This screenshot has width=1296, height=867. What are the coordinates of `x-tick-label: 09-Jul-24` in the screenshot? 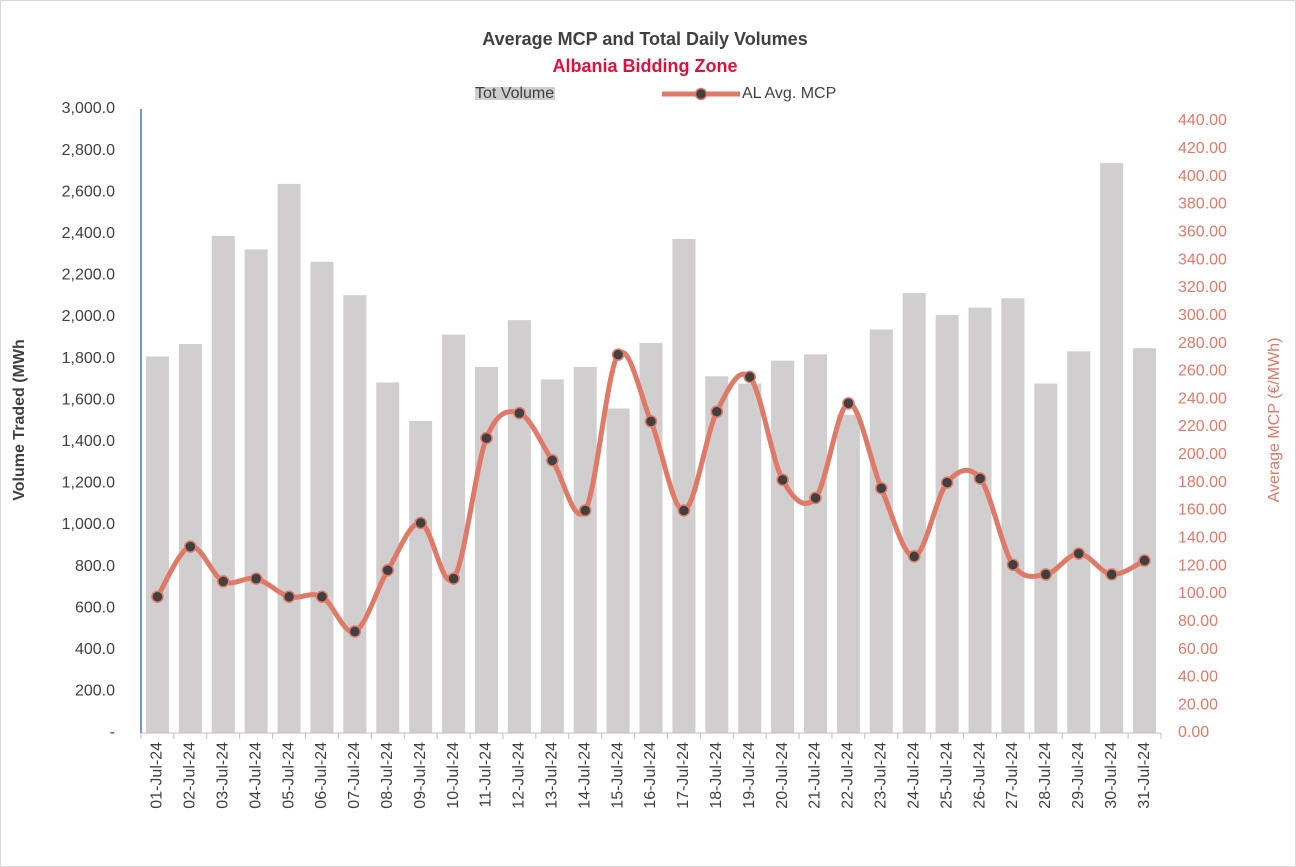 It's located at (420, 775).